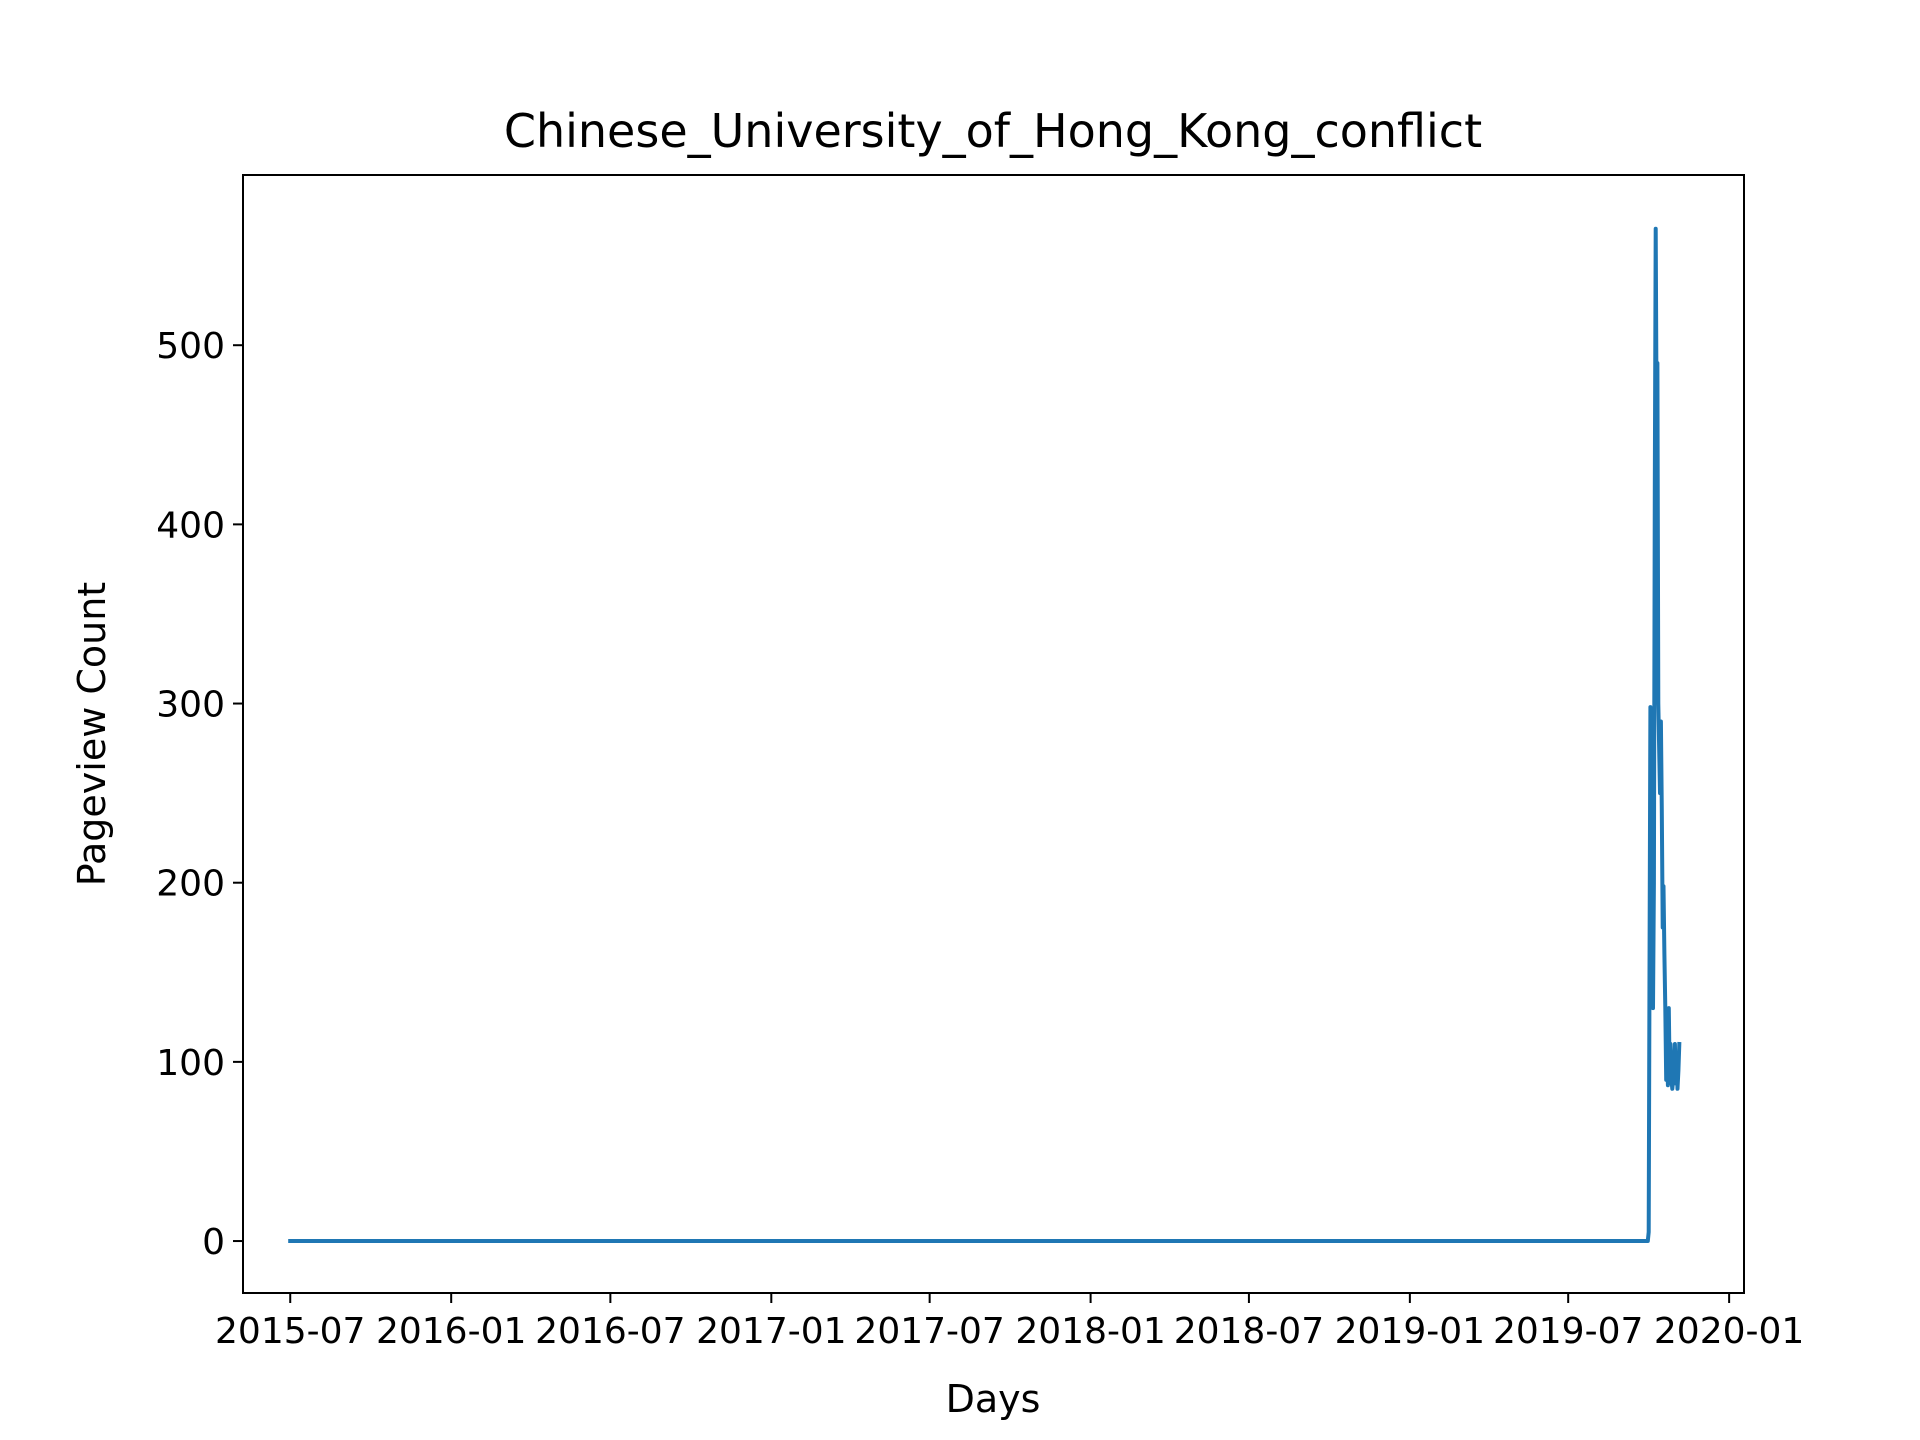 Image resolution: width=1920 pixels, height=1440 pixels. Describe the element at coordinates (190, 525) in the screenshot. I see `y-tick-label: 400` at that location.